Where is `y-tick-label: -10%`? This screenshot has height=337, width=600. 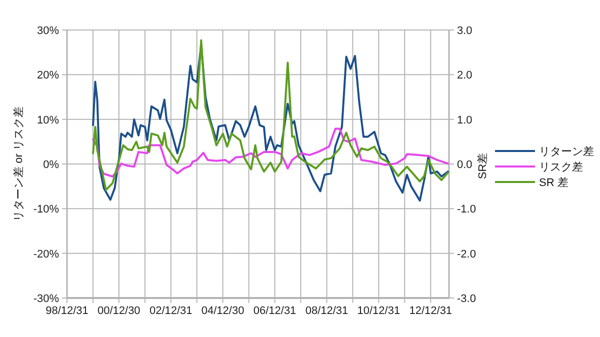 y-tick-label: -10% is located at coordinates (46, 210).